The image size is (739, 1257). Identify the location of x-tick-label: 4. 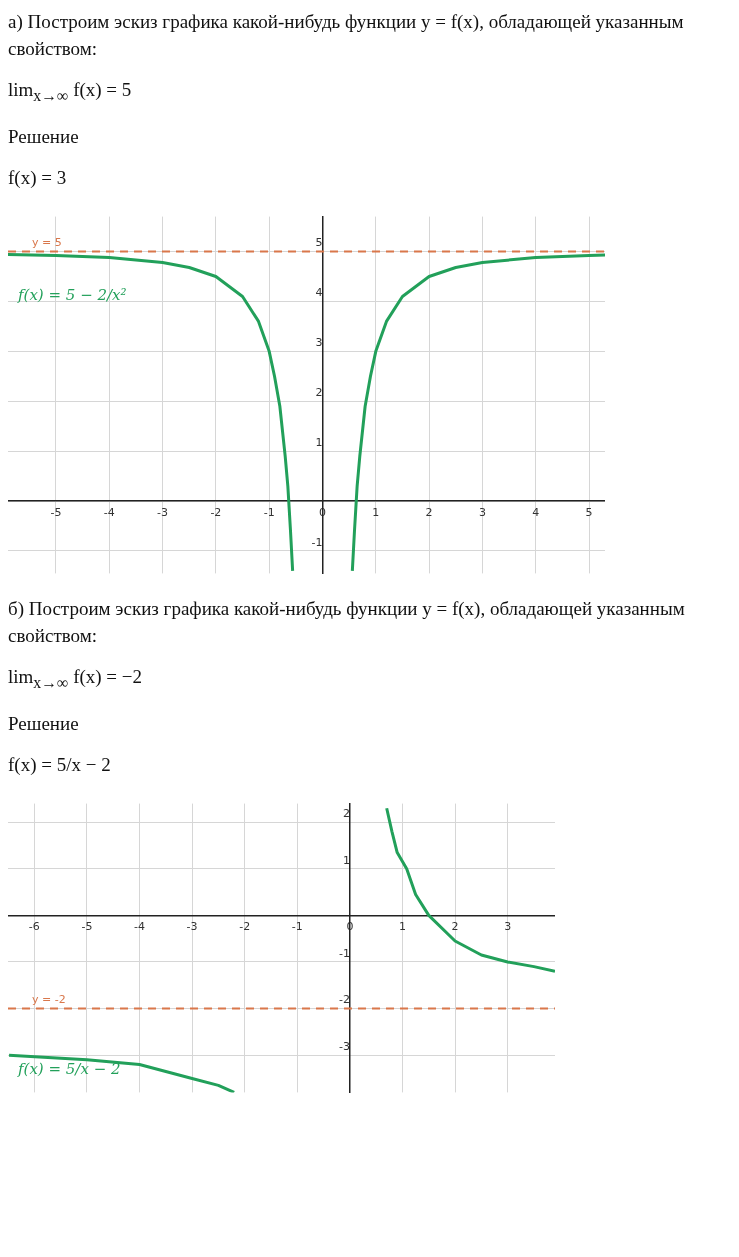
(536, 512).